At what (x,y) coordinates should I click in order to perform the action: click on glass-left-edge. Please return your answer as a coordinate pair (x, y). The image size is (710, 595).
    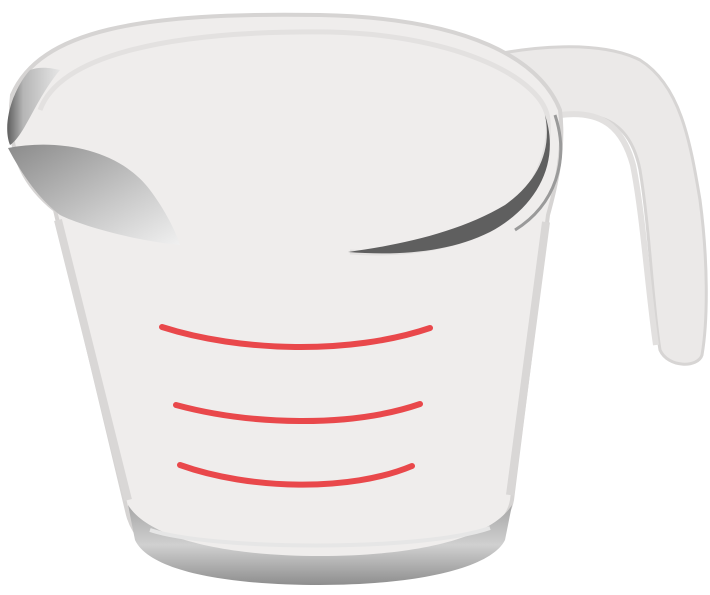
    Looking at the image, I should click on (93, 360).